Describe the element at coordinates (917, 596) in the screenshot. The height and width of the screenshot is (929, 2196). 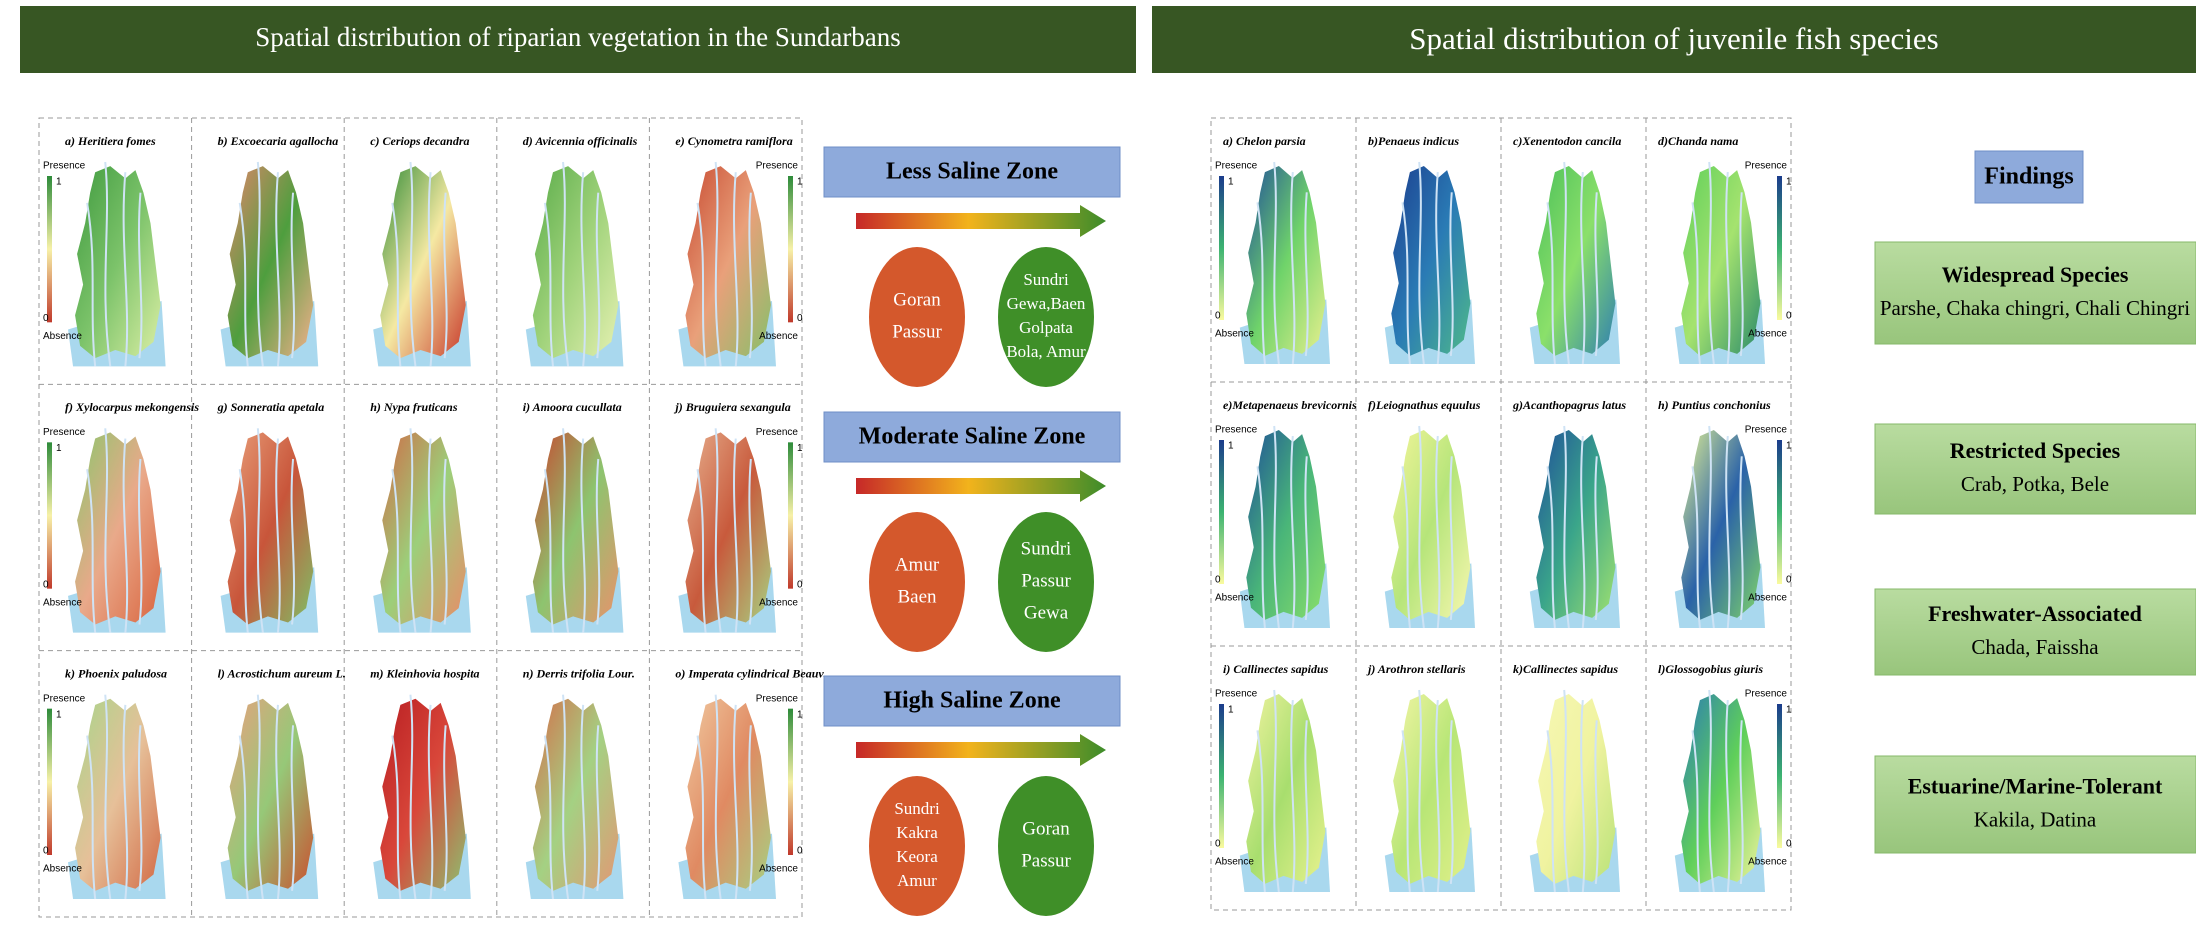
I see `zone-species: Baen` at that location.